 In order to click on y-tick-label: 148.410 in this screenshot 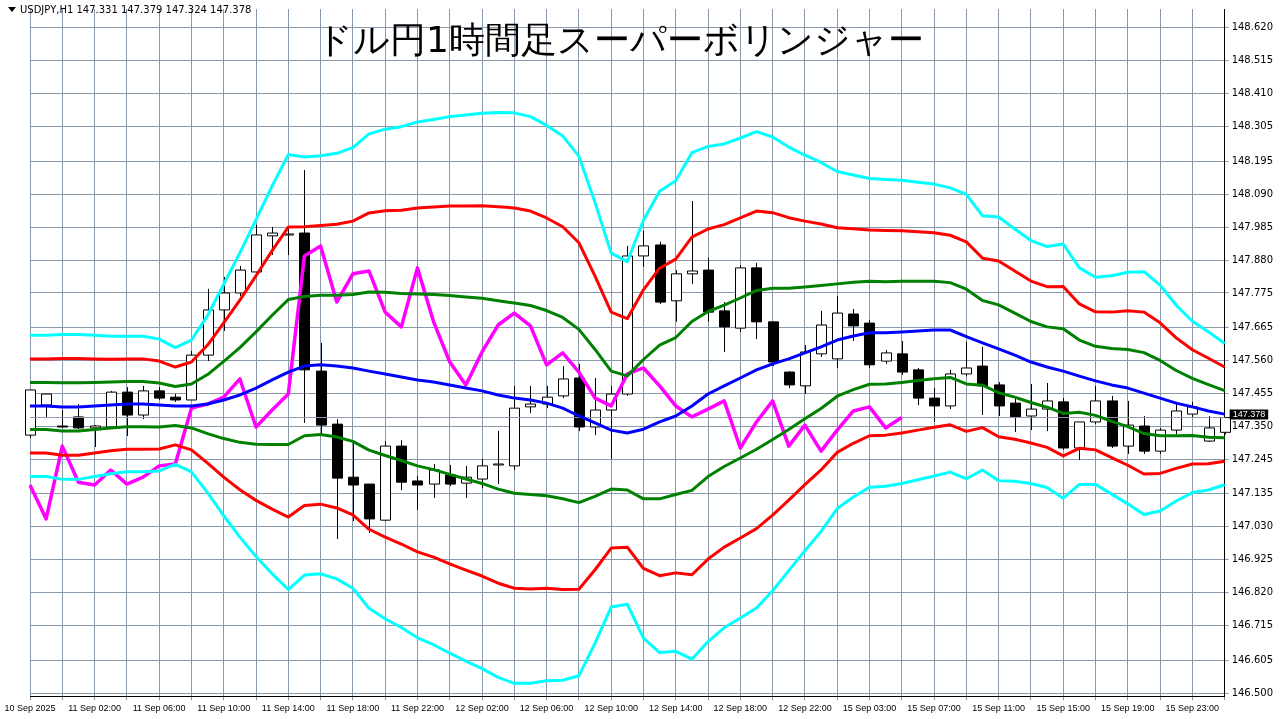, I will do `click(1252, 93)`.